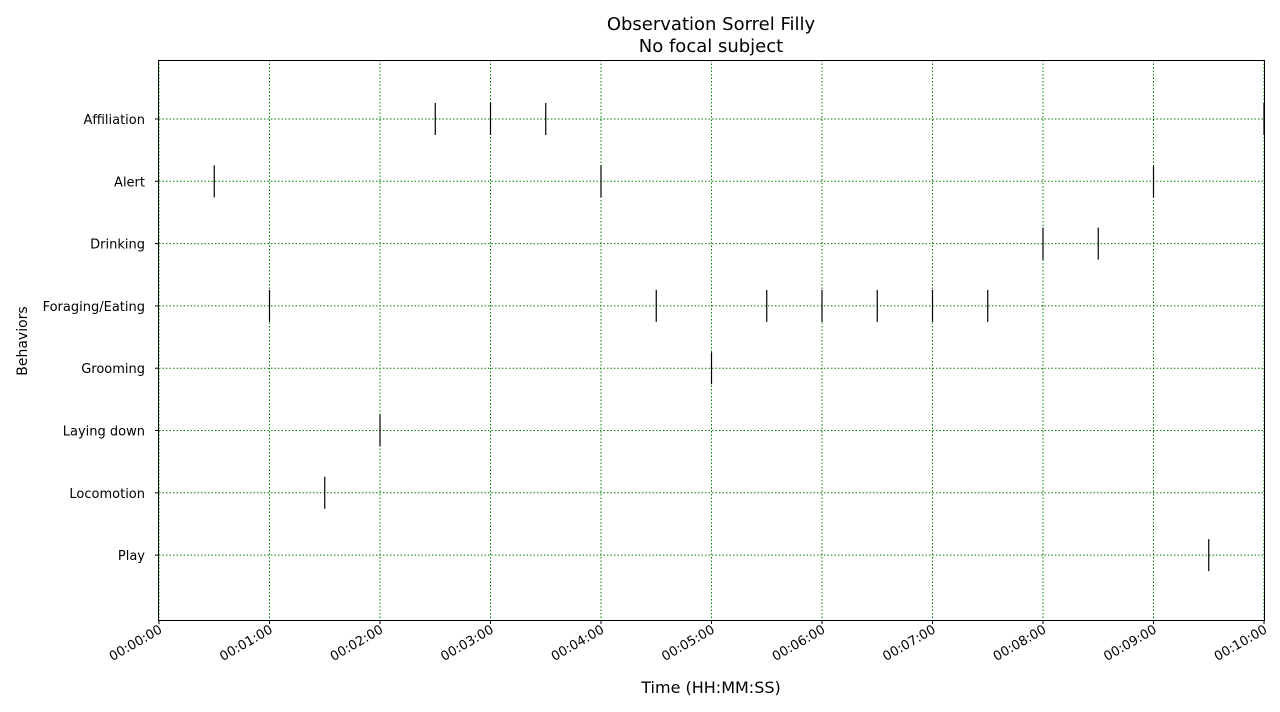 The height and width of the screenshot is (712, 1280). Describe the element at coordinates (113, 369) in the screenshot. I see `y-tick-label: Grooming` at that location.